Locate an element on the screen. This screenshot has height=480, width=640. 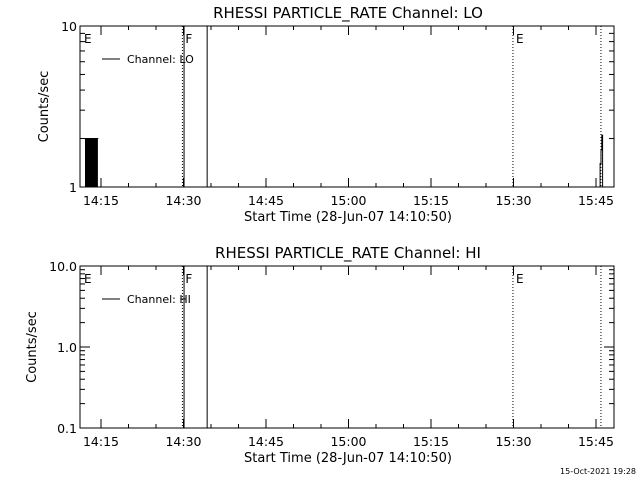
y-tick-label: 0.1 is located at coordinates (67, 428).